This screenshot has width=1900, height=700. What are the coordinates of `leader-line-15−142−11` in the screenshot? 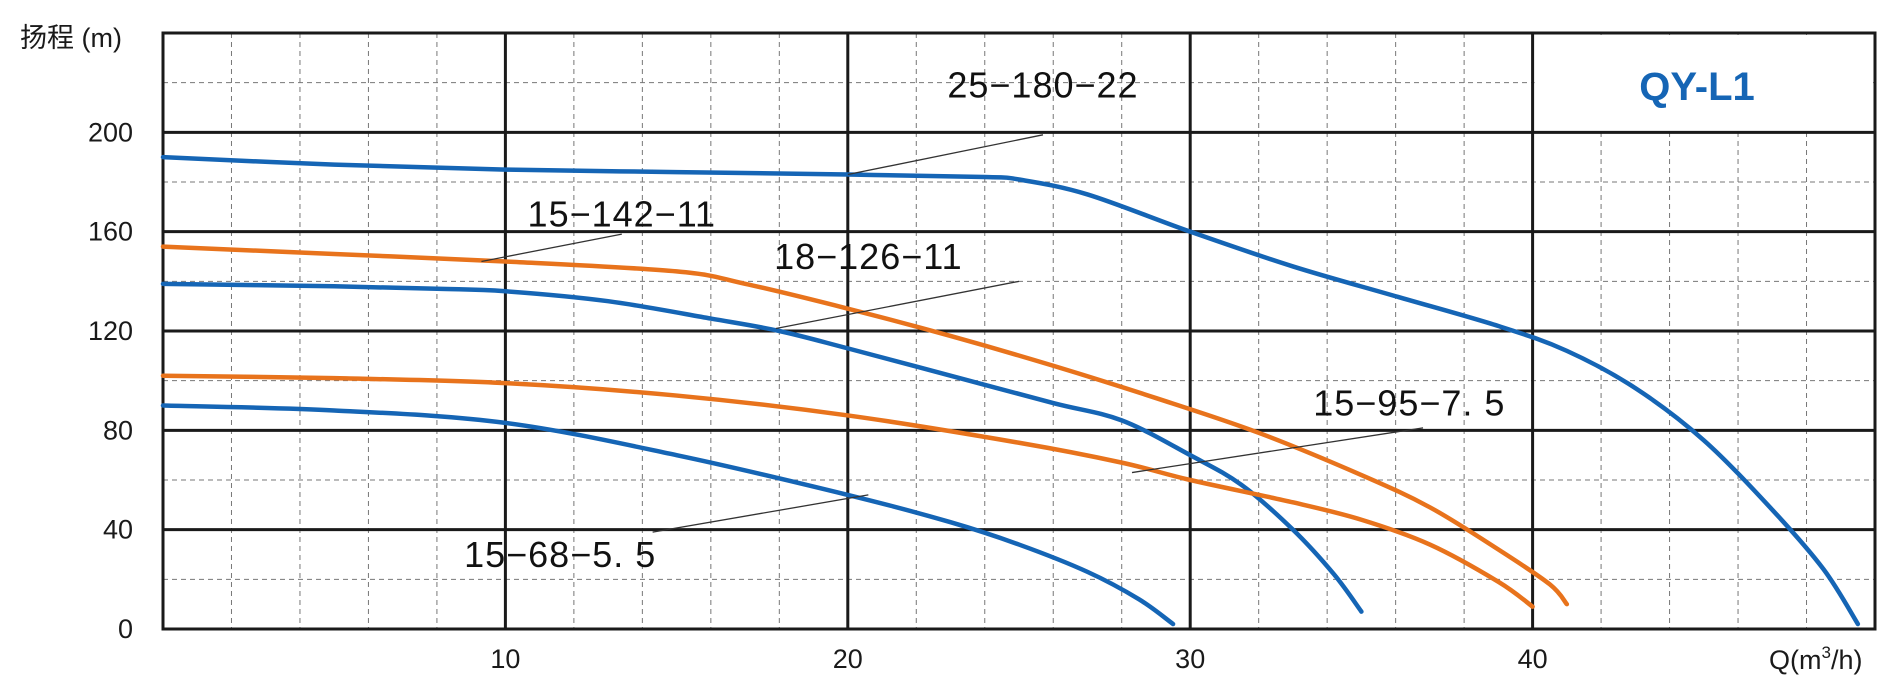 It's located at (551, 248).